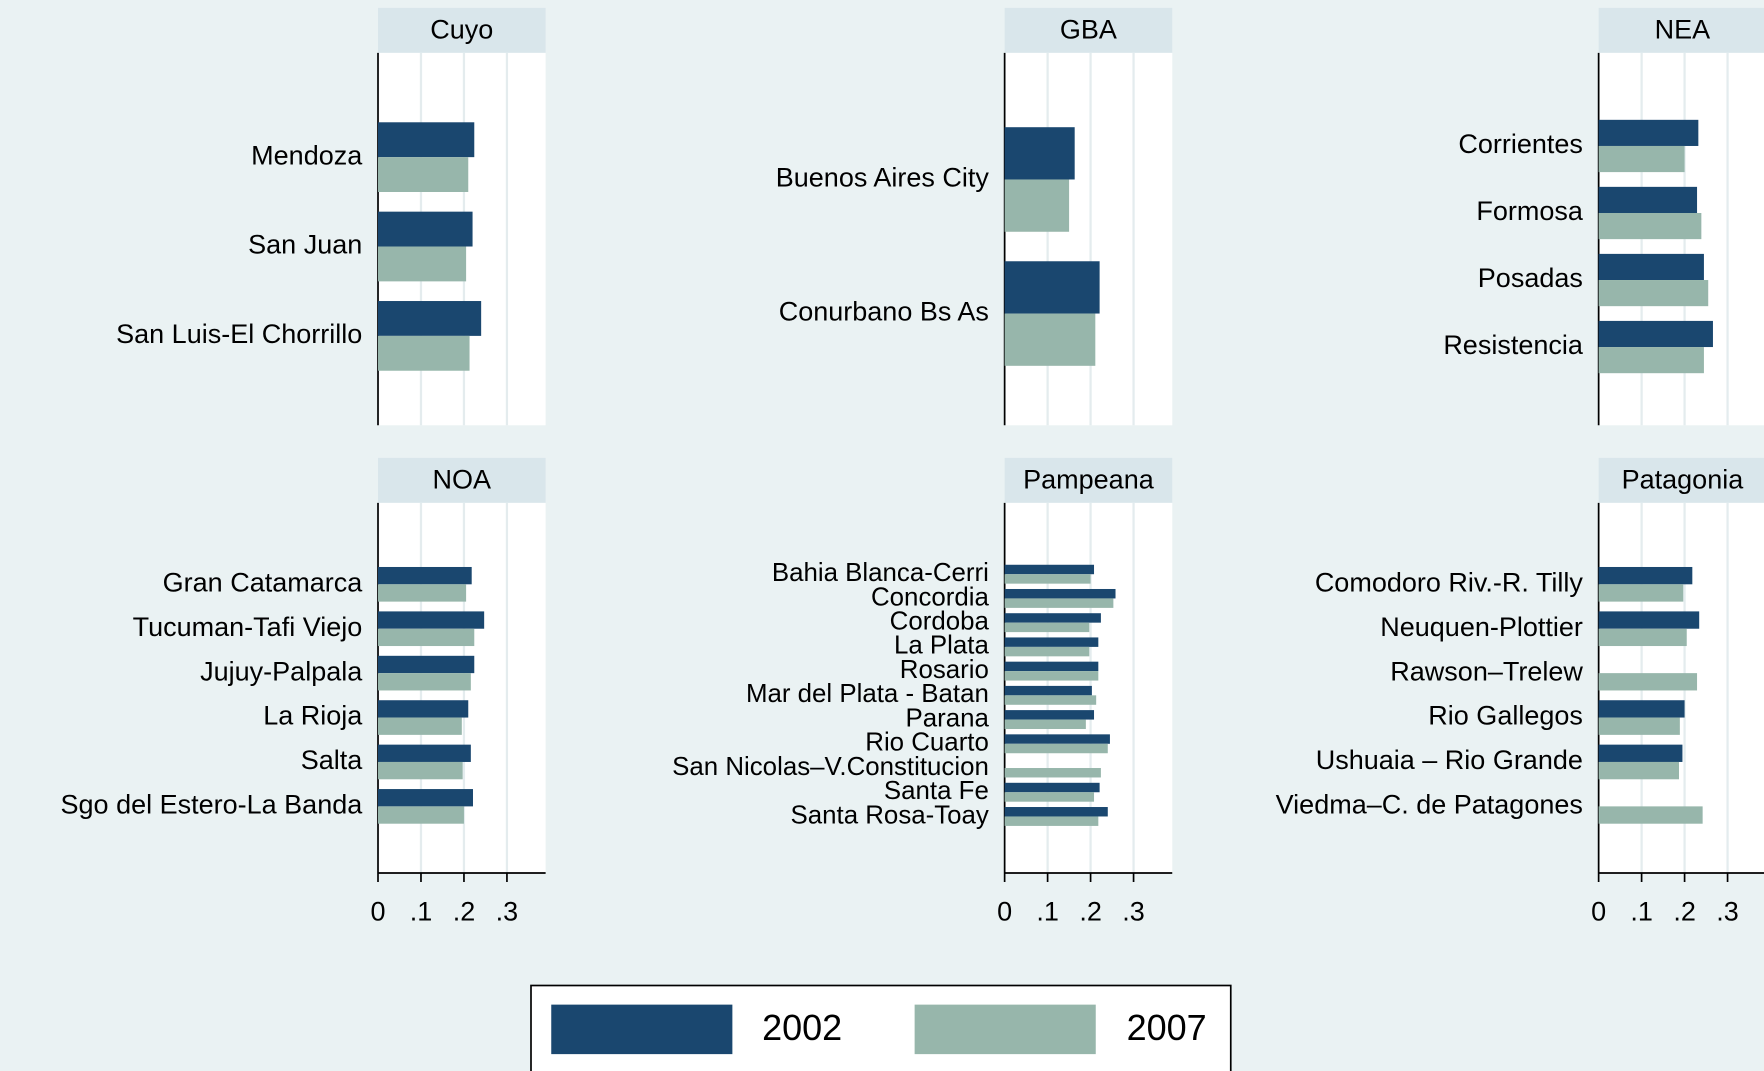  I want to click on panel-title: GBA, so click(1088, 30).